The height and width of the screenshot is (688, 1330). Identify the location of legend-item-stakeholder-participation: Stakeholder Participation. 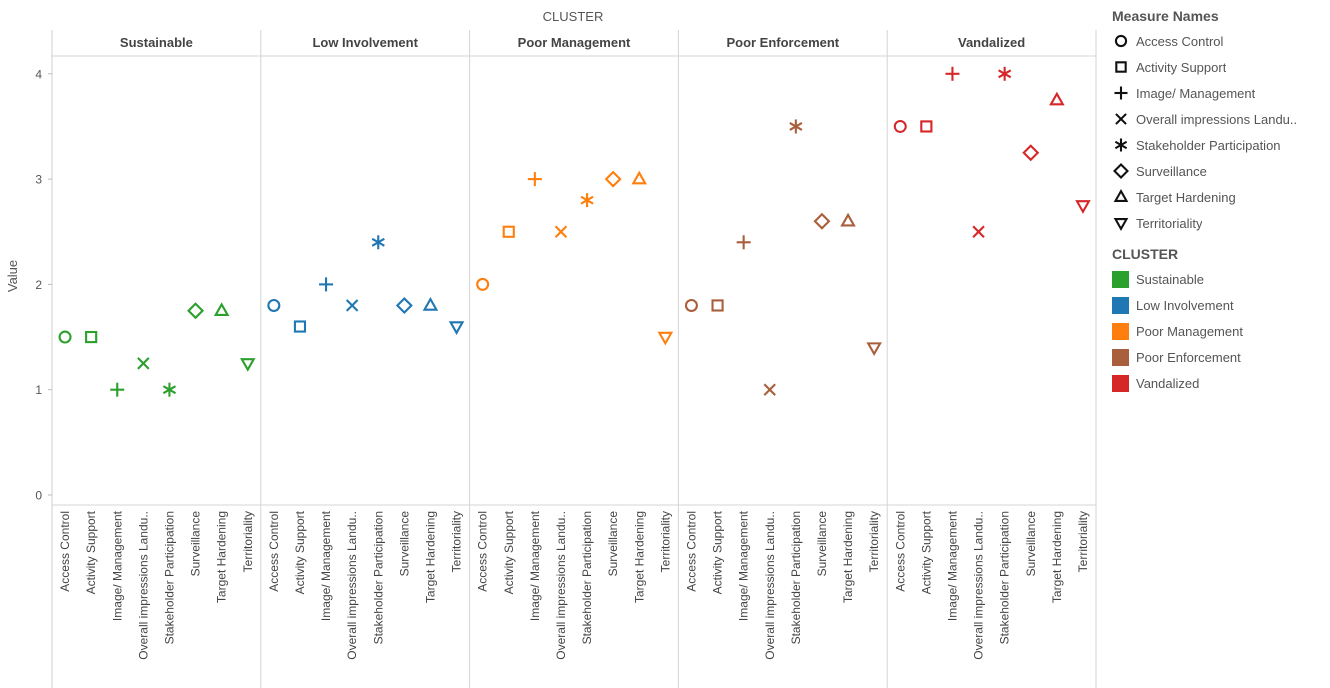
(1219, 145).